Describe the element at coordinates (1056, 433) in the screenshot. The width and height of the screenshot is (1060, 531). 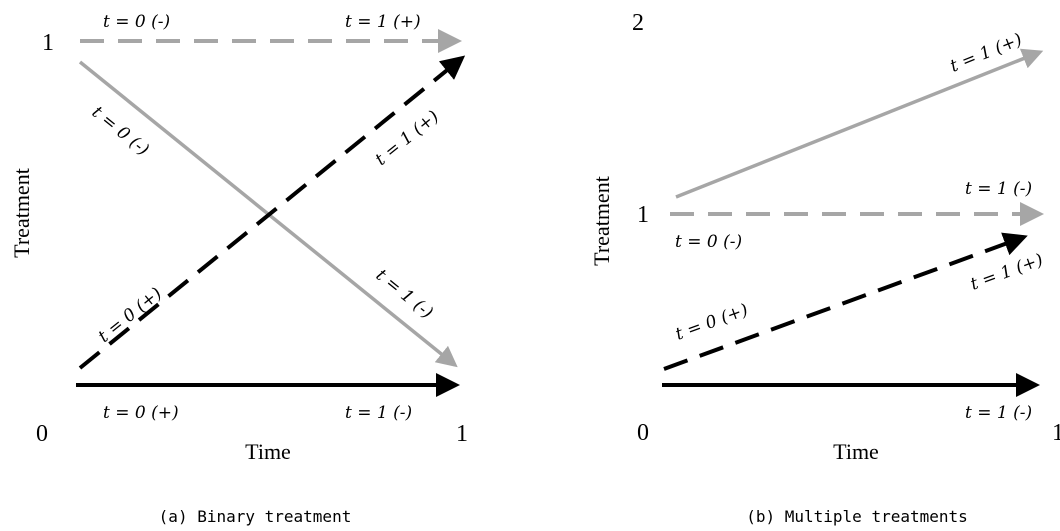
I see `b-x-tick-1: 1` at that location.